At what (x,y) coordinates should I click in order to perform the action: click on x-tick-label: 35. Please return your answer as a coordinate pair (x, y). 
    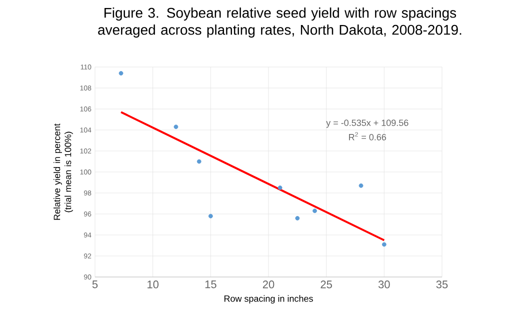
    Looking at the image, I should click on (442, 284).